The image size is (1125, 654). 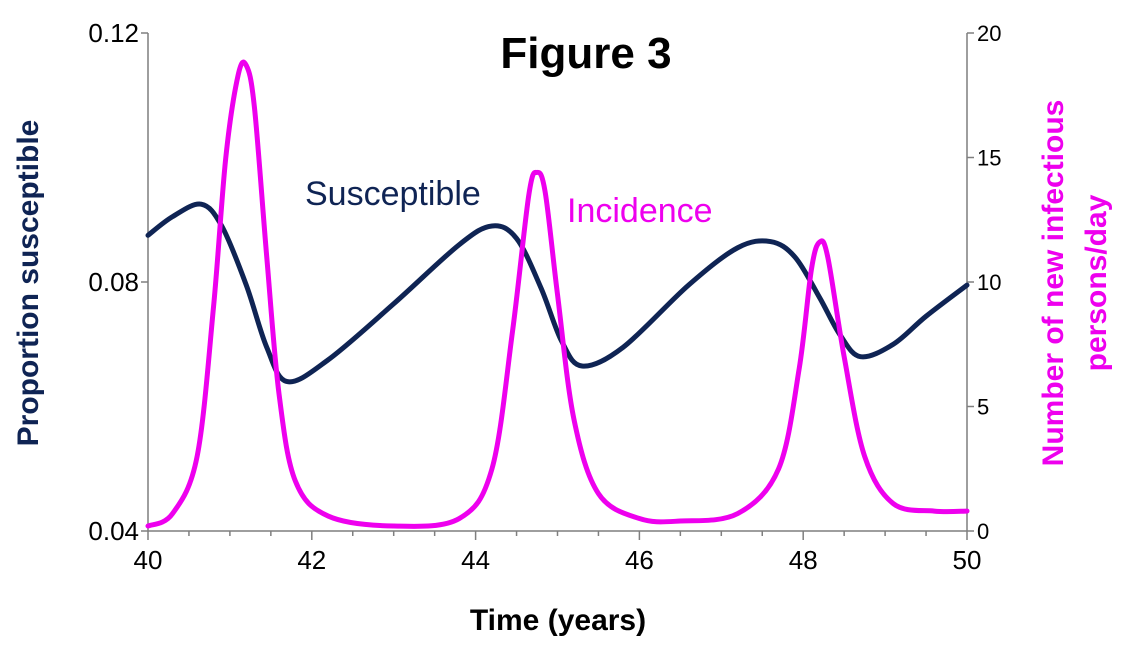 What do you see at coordinates (983, 531) in the screenshot?
I see `y-right-tick-label: 0` at bounding box center [983, 531].